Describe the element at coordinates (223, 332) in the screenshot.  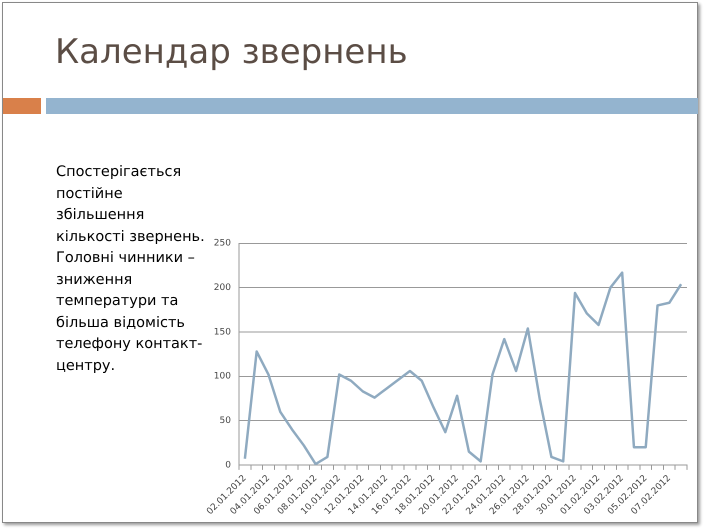
I see `y-tick-label: 150` at that location.